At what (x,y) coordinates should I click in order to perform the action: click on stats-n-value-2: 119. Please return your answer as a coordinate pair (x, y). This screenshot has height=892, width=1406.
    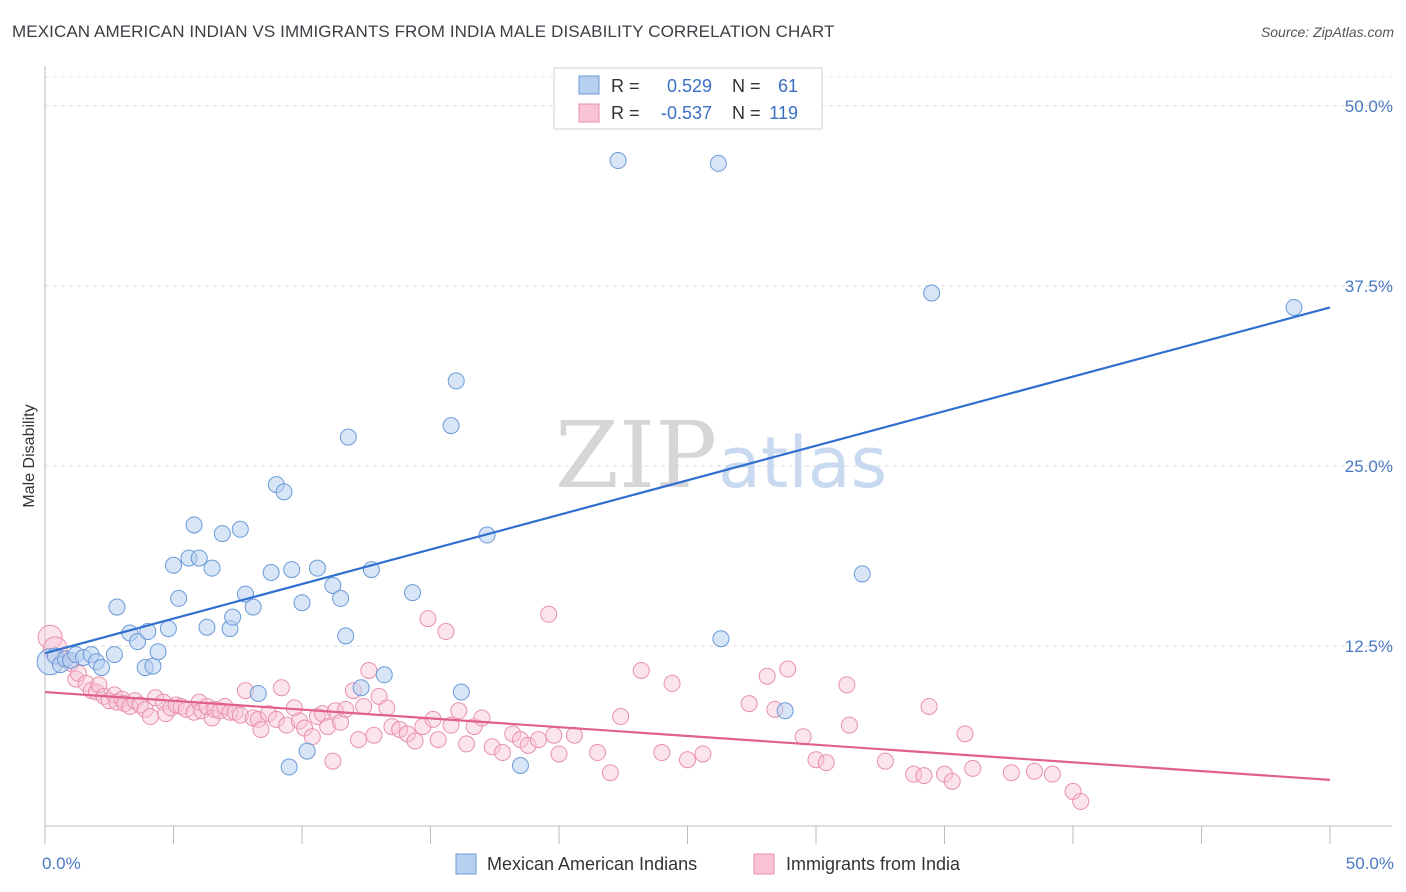
    Looking at the image, I should click on (783, 113).